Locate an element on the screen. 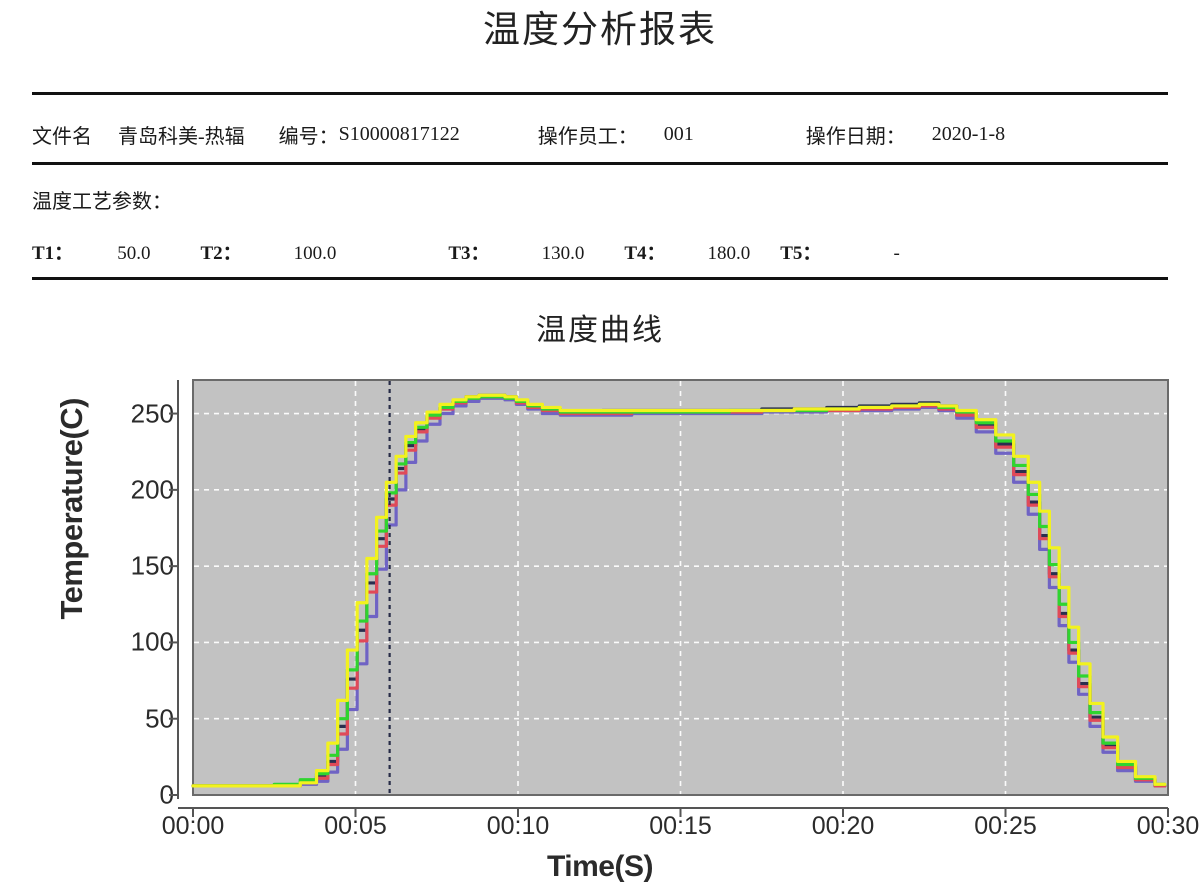 The image size is (1200, 884). param-value-t3: 130.0 is located at coordinates (563, 253).